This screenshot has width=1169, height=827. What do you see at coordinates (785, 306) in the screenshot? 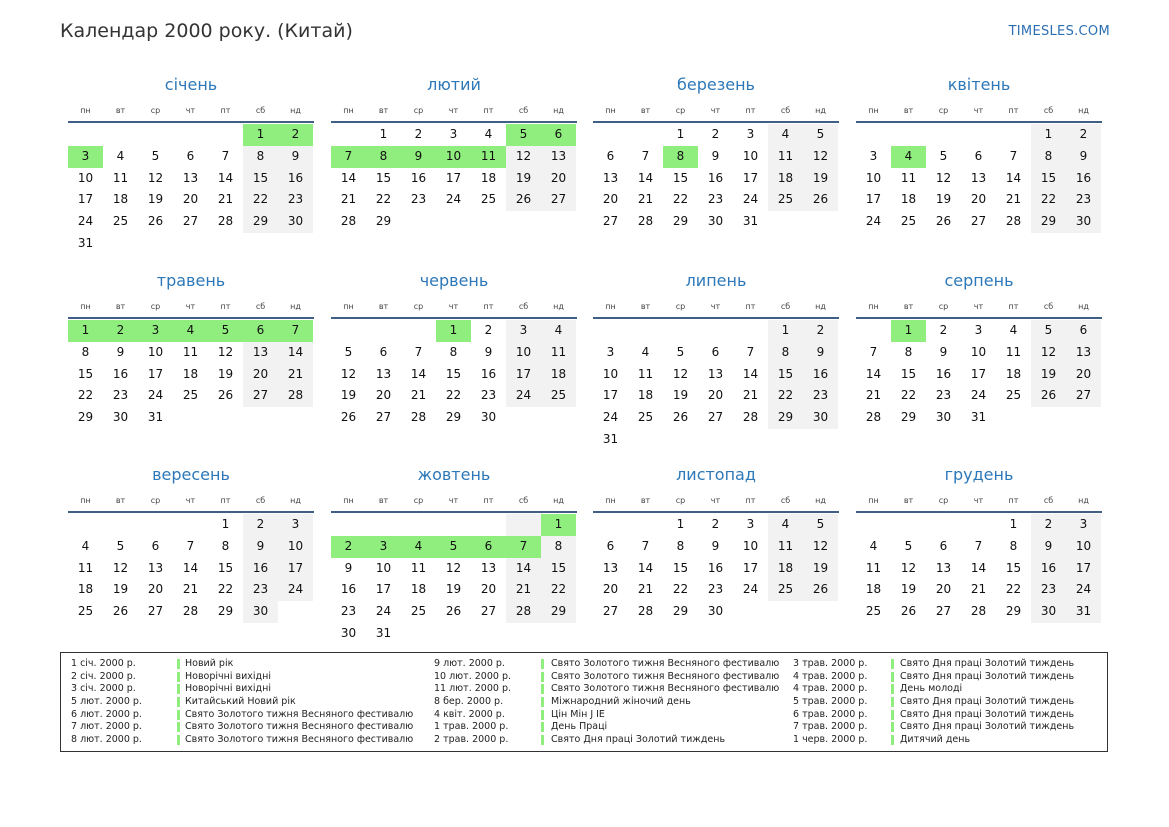
I see `weekday-label: сб` at bounding box center [785, 306].